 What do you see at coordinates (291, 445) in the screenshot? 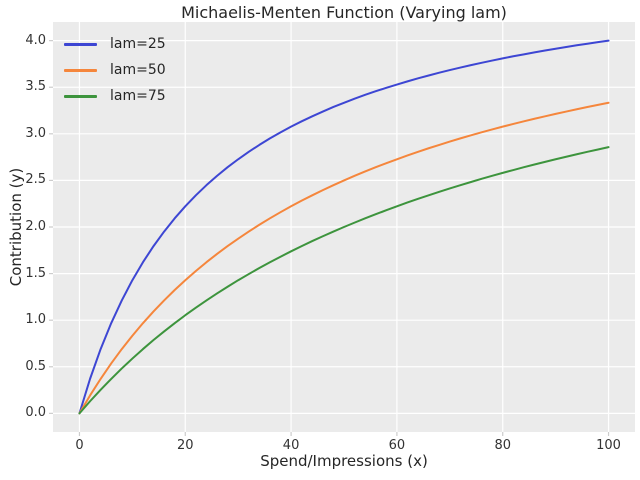
I see `x-tick-label: 40` at bounding box center [291, 445].